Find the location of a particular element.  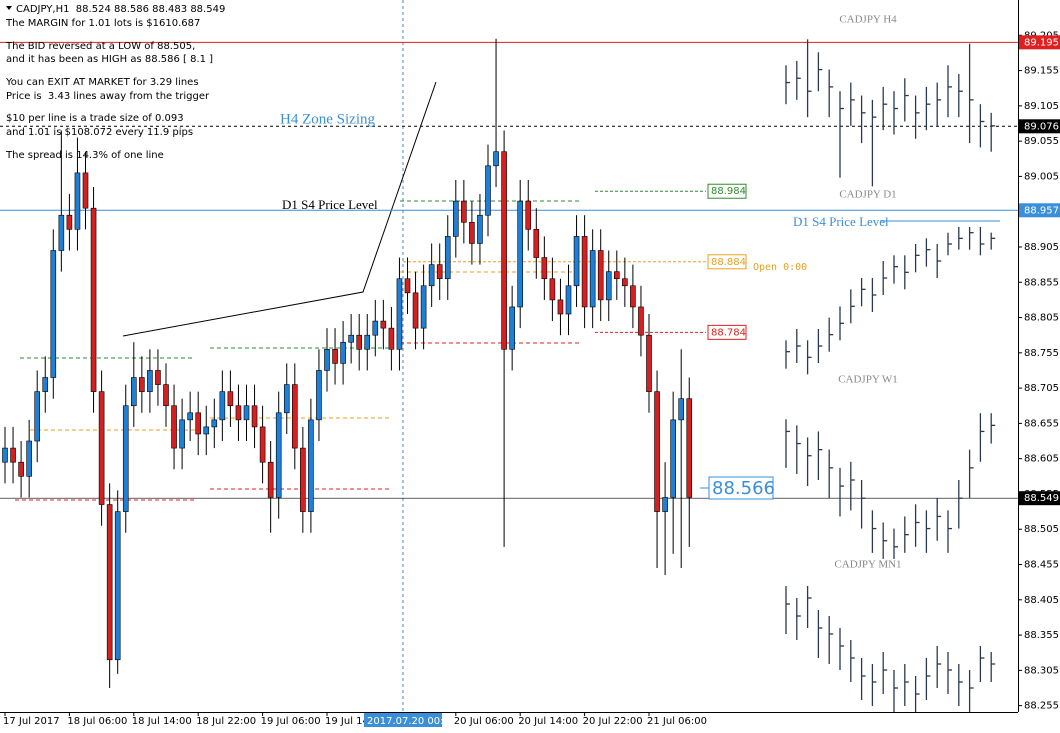

y-tick-label: 88.255 is located at coordinates (1041, 706).